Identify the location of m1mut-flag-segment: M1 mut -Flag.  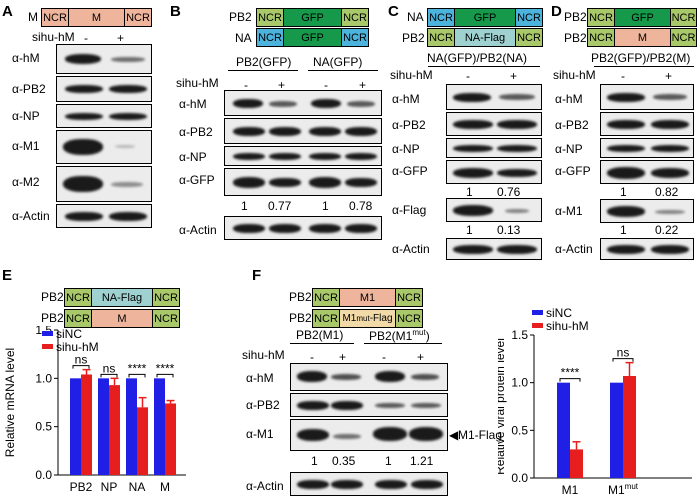
(367, 318).